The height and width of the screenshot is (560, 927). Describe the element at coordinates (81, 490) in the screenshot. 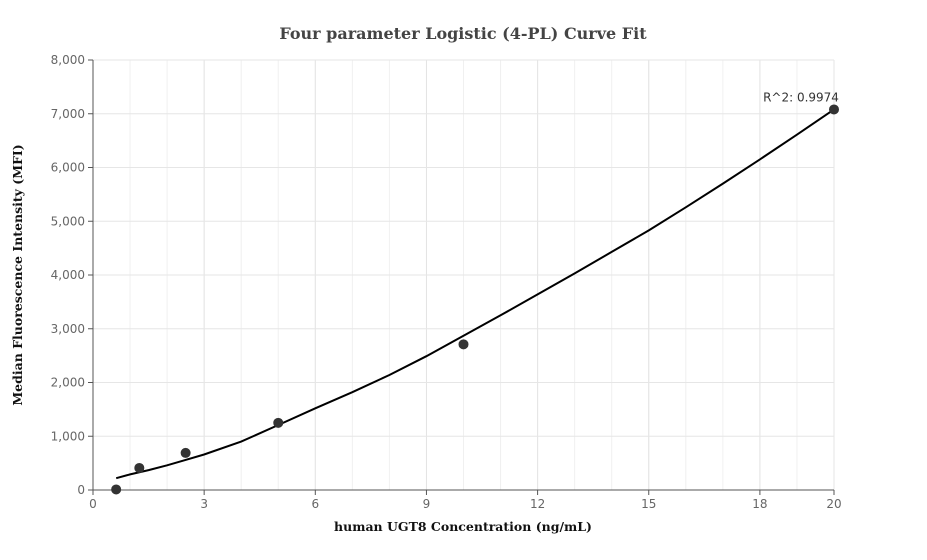

I see `y-tick-label: 0` at that location.